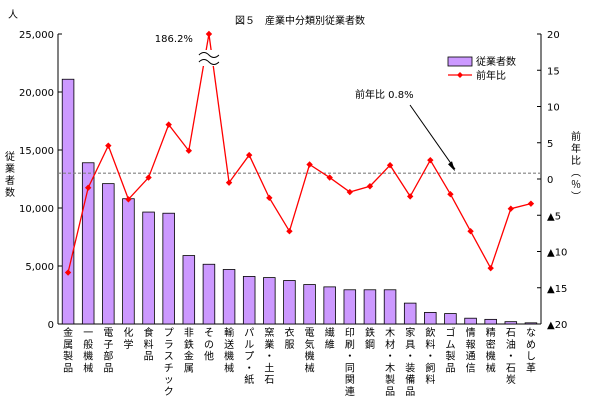  What do you see at coordinates (553, 71) in the screenshot?
I see `right-tick-label: 15` at bounding box center [553, 71].